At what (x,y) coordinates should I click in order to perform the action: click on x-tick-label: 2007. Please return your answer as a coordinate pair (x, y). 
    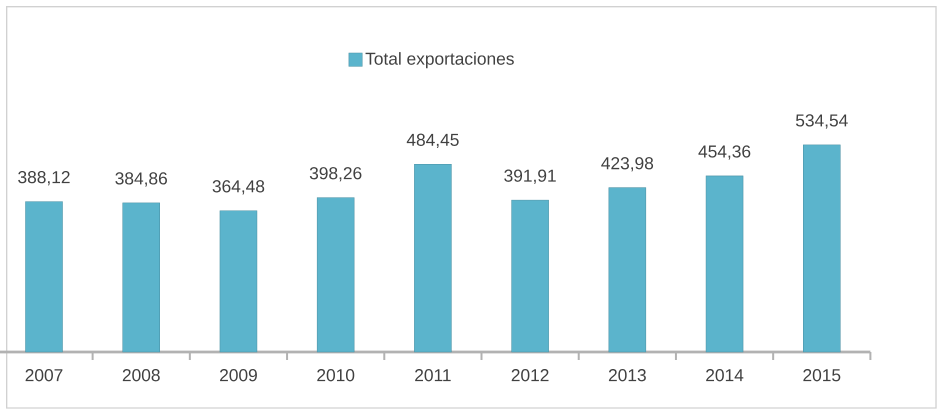
    Looking at the image, I should click on (44, 375).